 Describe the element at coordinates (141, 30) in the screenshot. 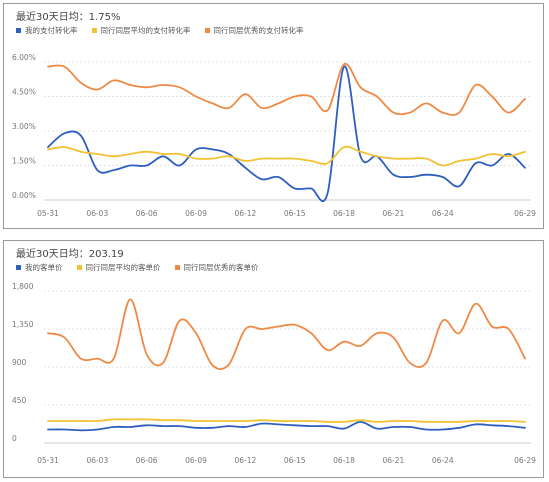

I see `legend-item-avg: 同行同层平均的支付转化率` at that location.